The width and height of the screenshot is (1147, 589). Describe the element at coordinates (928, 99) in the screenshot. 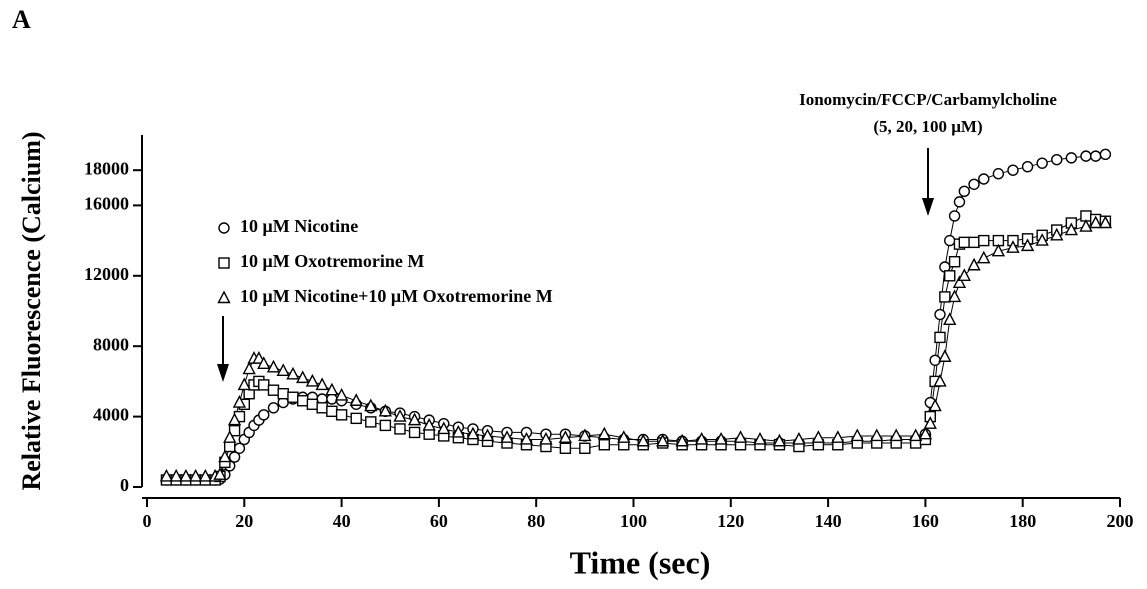

I see `annotation: Ionomycin/FCCP/Carbamylcholine` at that location.